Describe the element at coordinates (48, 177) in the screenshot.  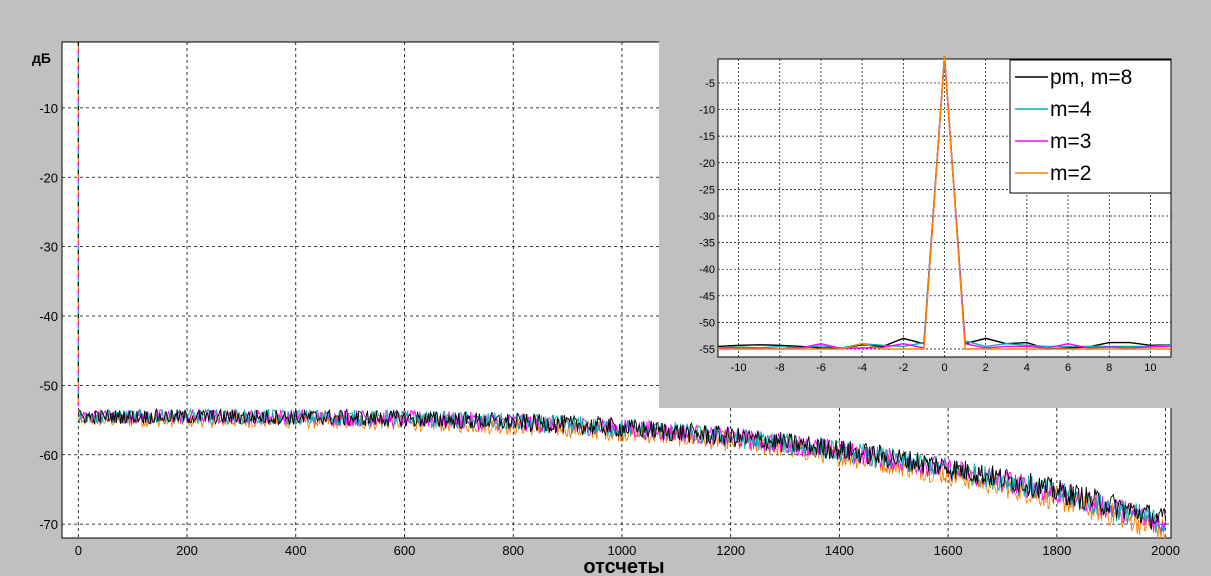
I see `main-y-tick-label: -20` at that location.